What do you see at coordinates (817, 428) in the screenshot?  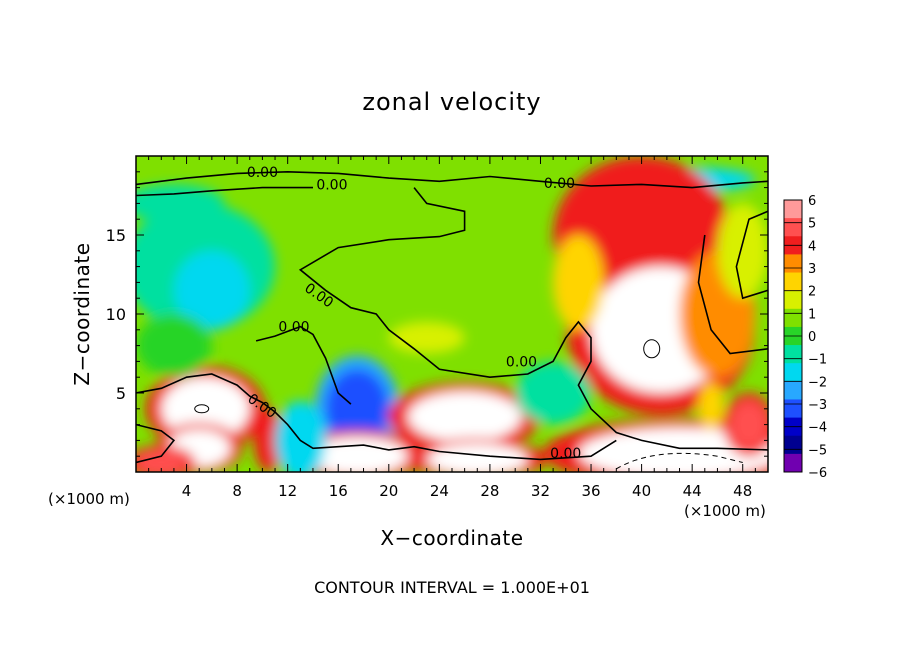 I see `colorbar-label: −4` at bounding box center [817, 428].